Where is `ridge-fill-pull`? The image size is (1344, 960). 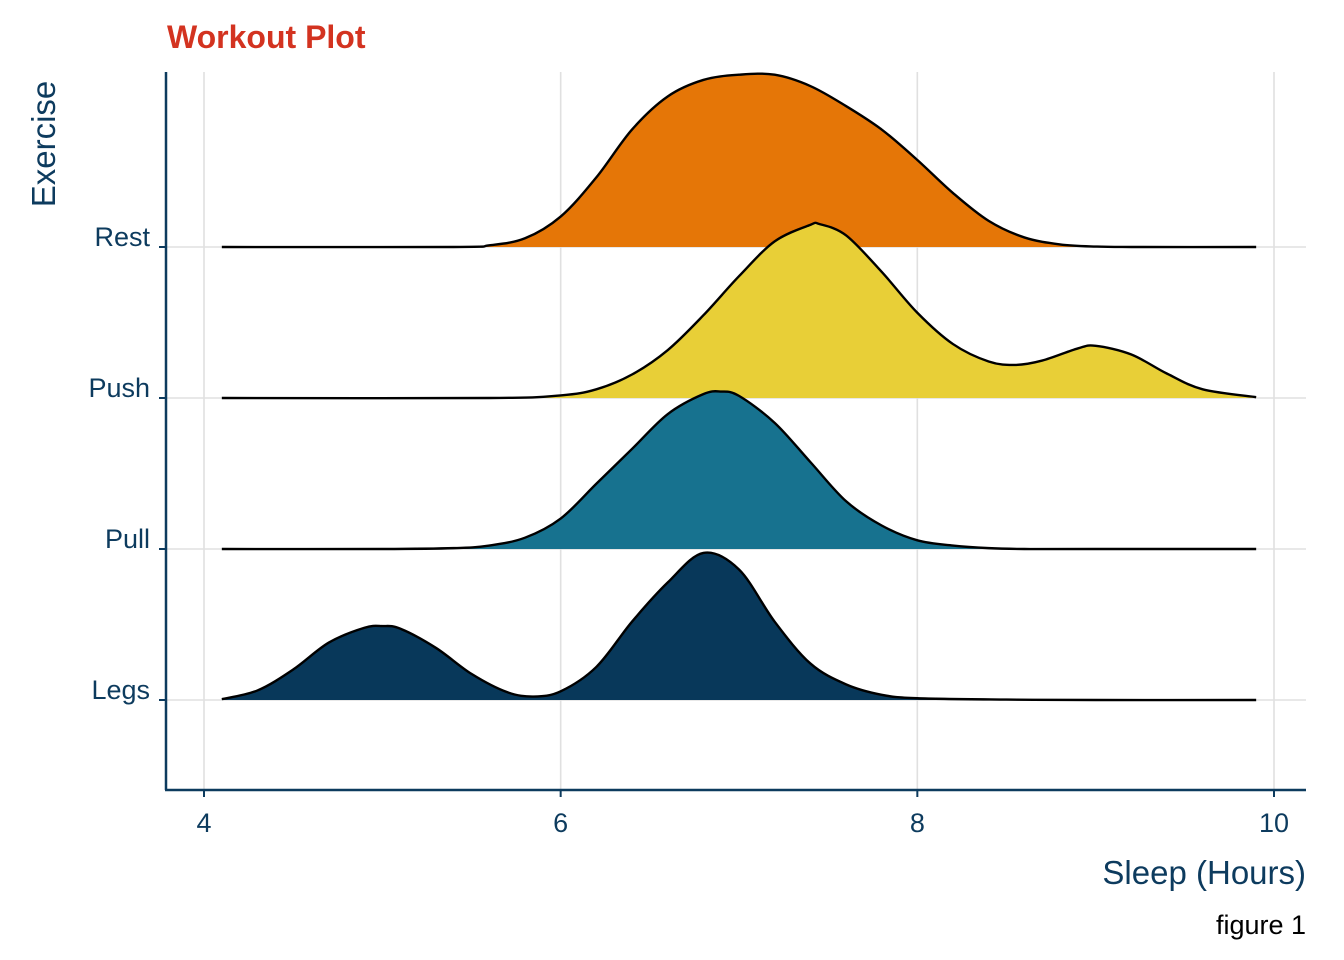 ridge-fill-pull is located at coordinates (739, 470).